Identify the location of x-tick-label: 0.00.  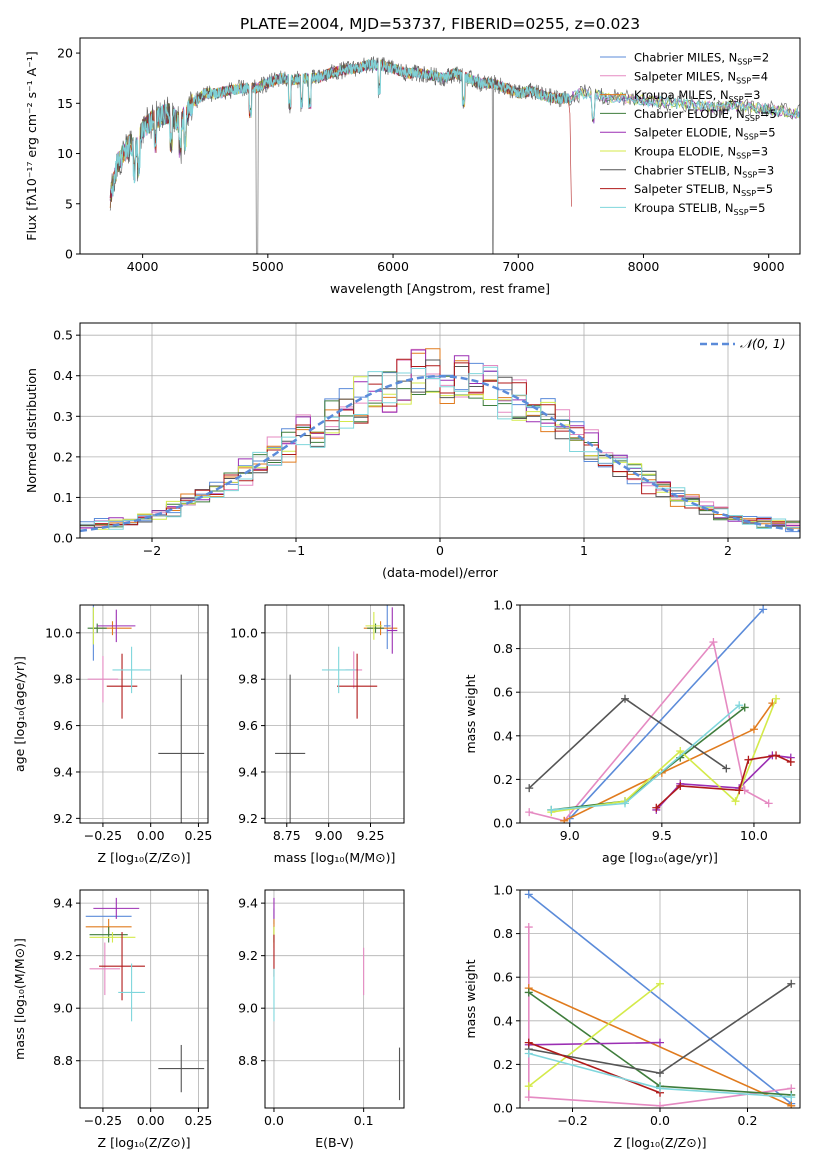
(151, 1120).